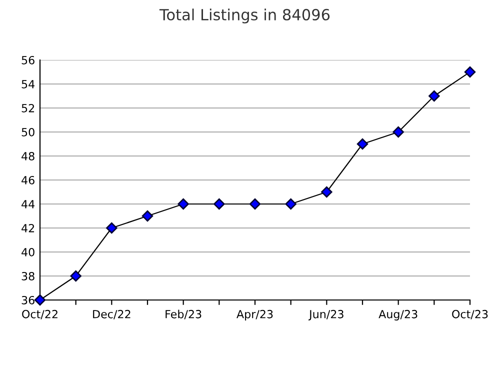  I want to click on y-tick-label: 54, so click(28, 84).